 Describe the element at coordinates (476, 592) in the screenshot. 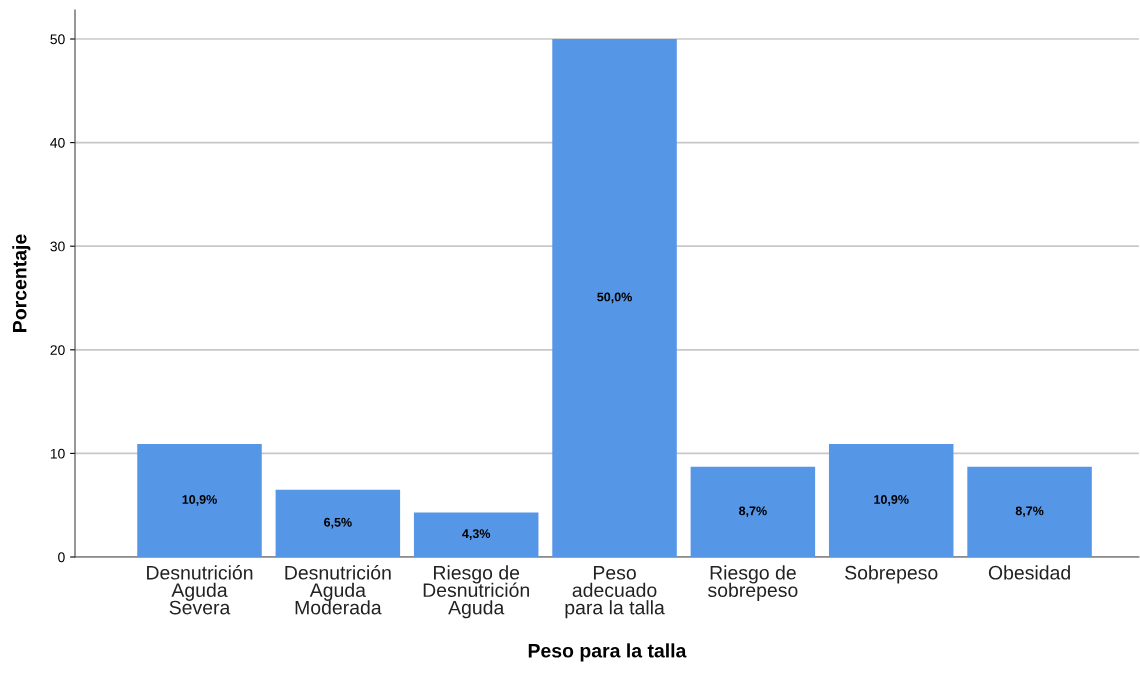

I see `x-tick-label: Riesgo de Desnutrición Aguda` at that location.